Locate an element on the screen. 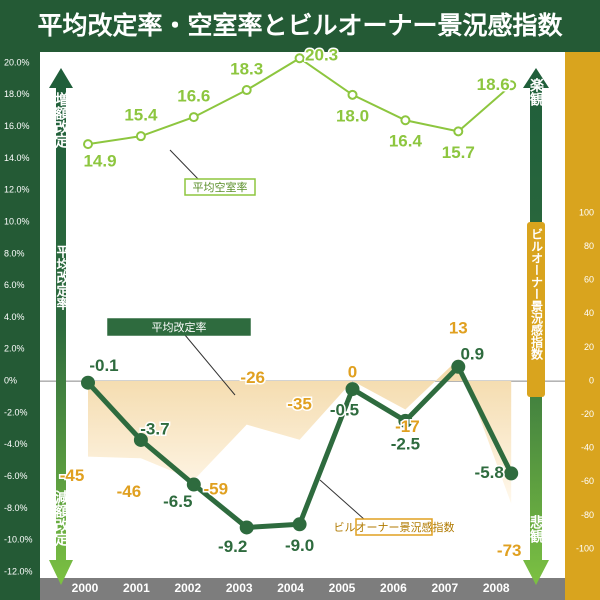 The height and width of the screenshot is (600, 600). title-bar is located at coordinates (300, 26).